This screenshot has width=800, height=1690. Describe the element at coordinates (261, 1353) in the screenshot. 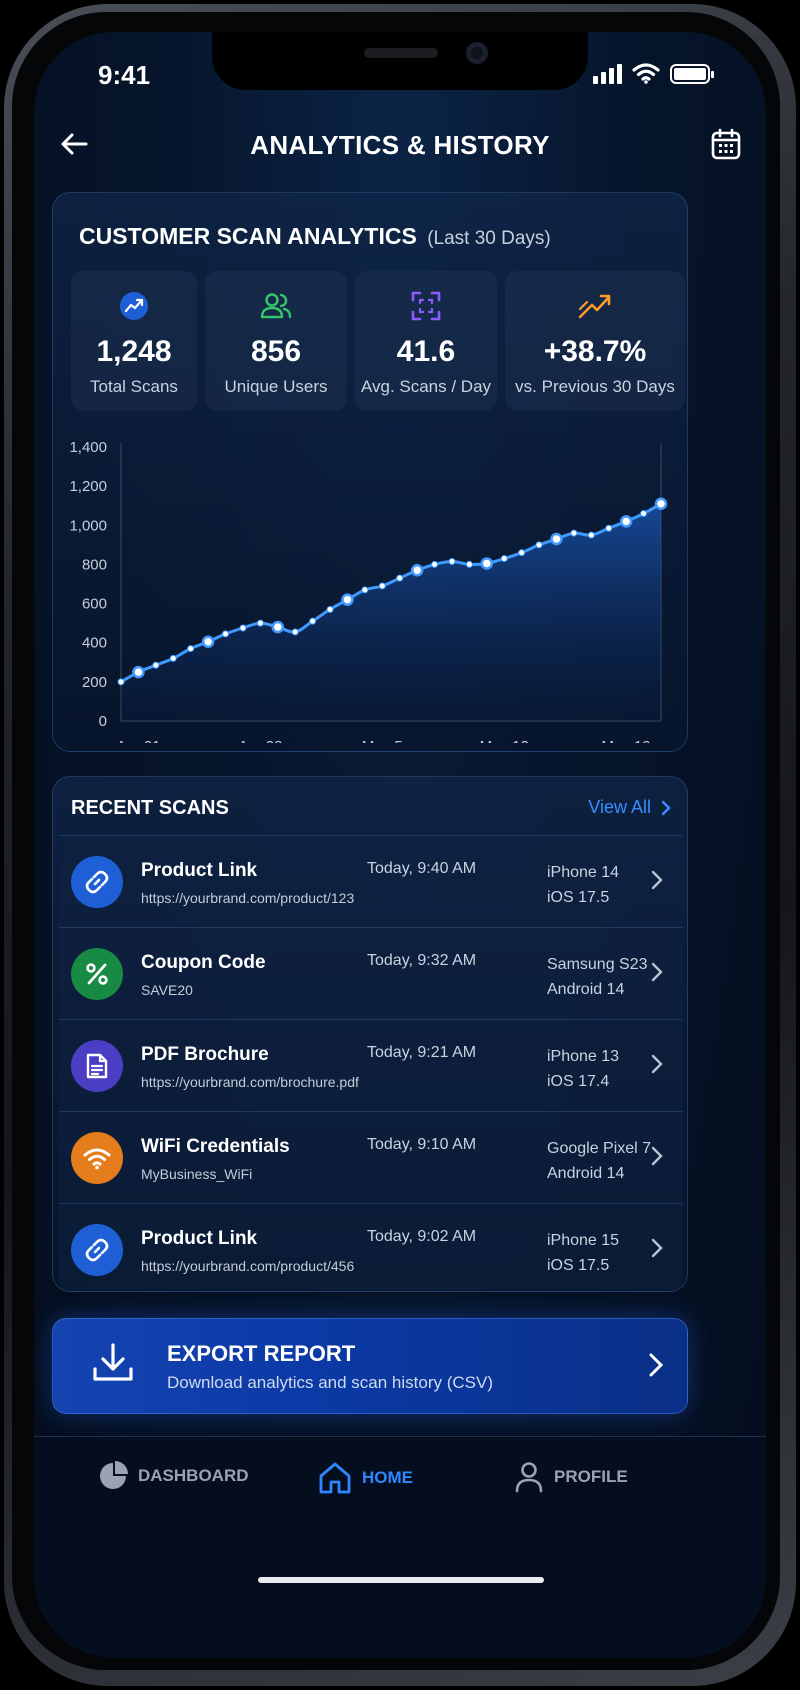

I see `export-title: EXPORT REPORT` at that location.